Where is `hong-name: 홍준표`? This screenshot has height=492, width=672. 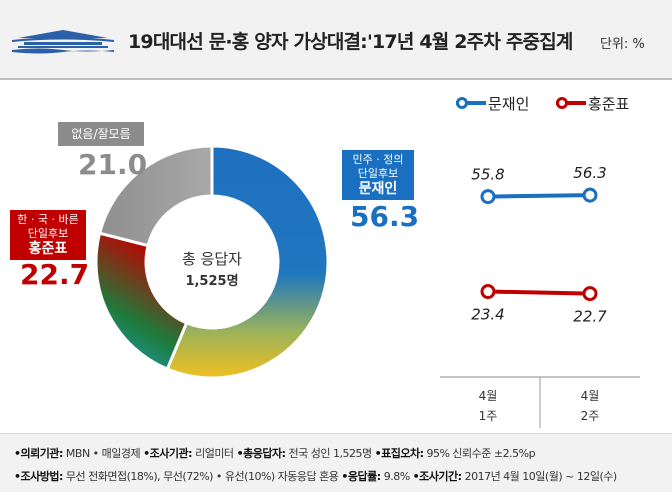 hong-name: 홍준표 is located at coordinates (48, 248).